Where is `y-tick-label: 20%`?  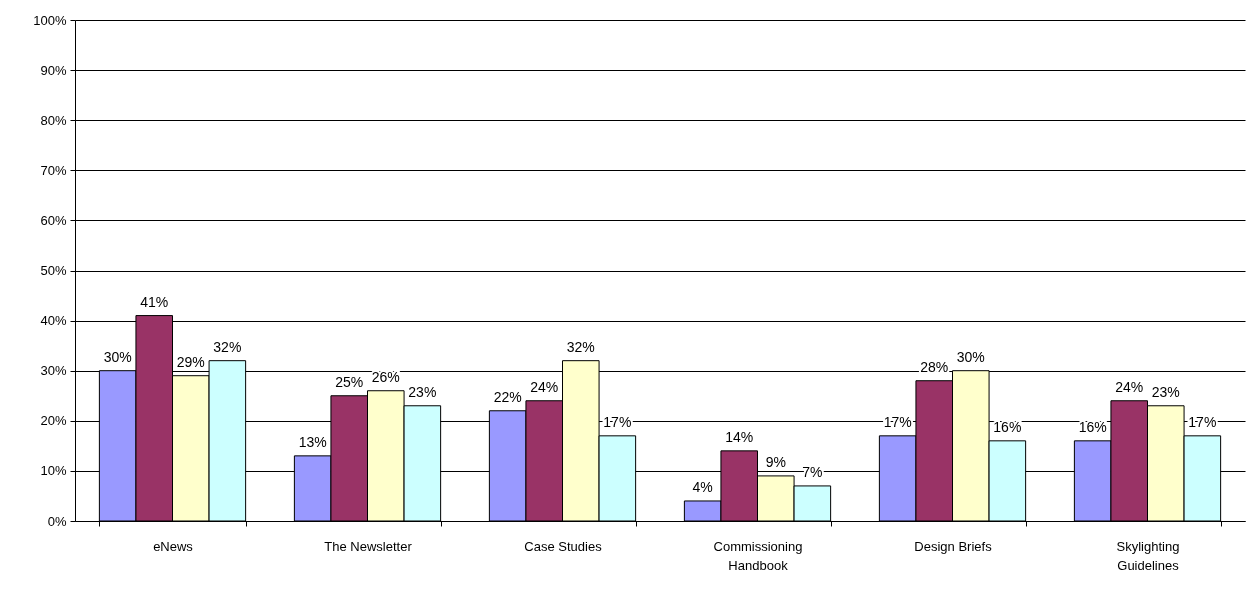 y-tick-label: 20% is located at coordinates (53, 421).